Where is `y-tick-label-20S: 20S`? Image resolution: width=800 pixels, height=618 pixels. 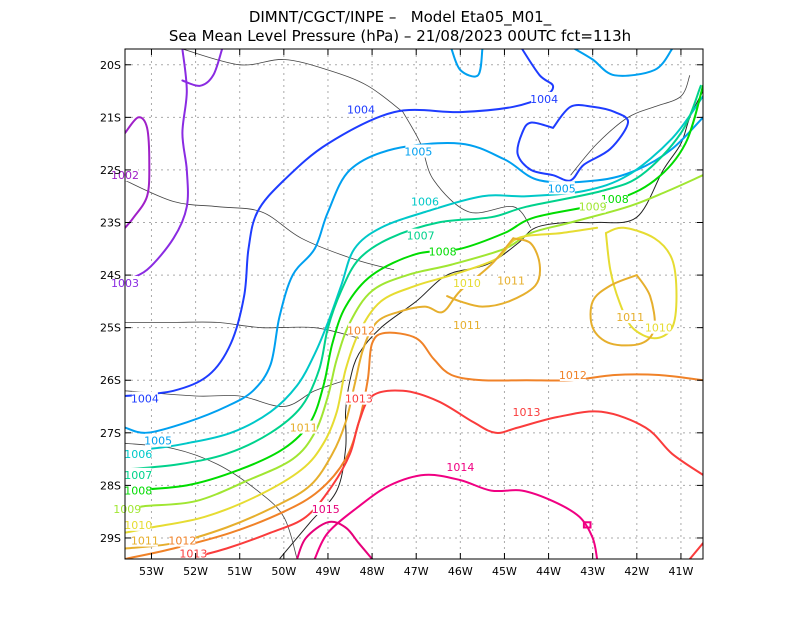
y-tick-label-20S: 20S is located at coordinates (110, 65).